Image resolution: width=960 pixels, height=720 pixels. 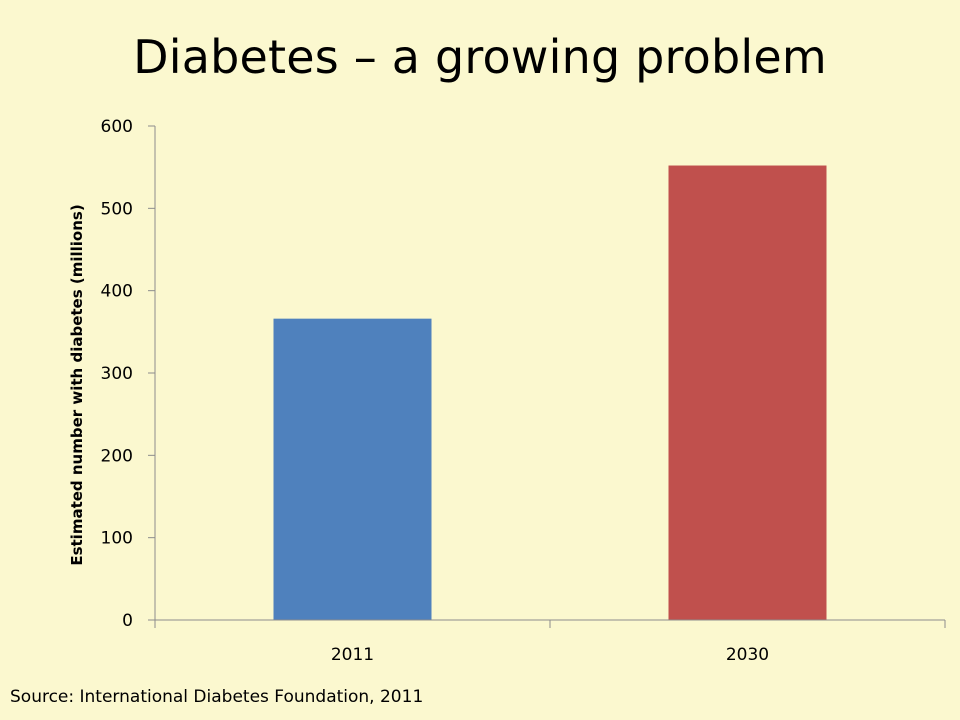 What do you see at coordinates (480, 57) in the screenshot?
I see `slide-title: Diabetes – a growing problem` at bounding box center [480, 57].